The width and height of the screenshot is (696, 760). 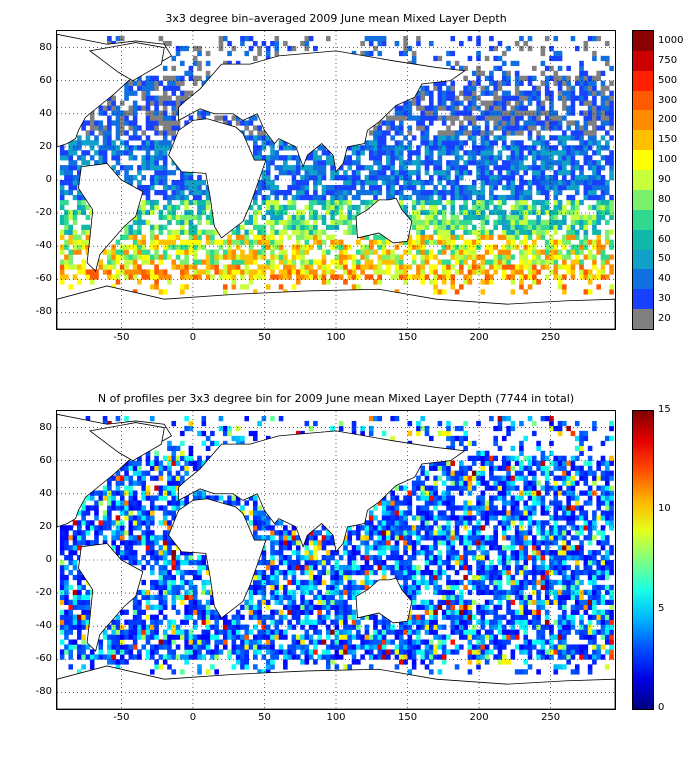 I want to click on colorbar-swatch, so click(x=643, y=220).